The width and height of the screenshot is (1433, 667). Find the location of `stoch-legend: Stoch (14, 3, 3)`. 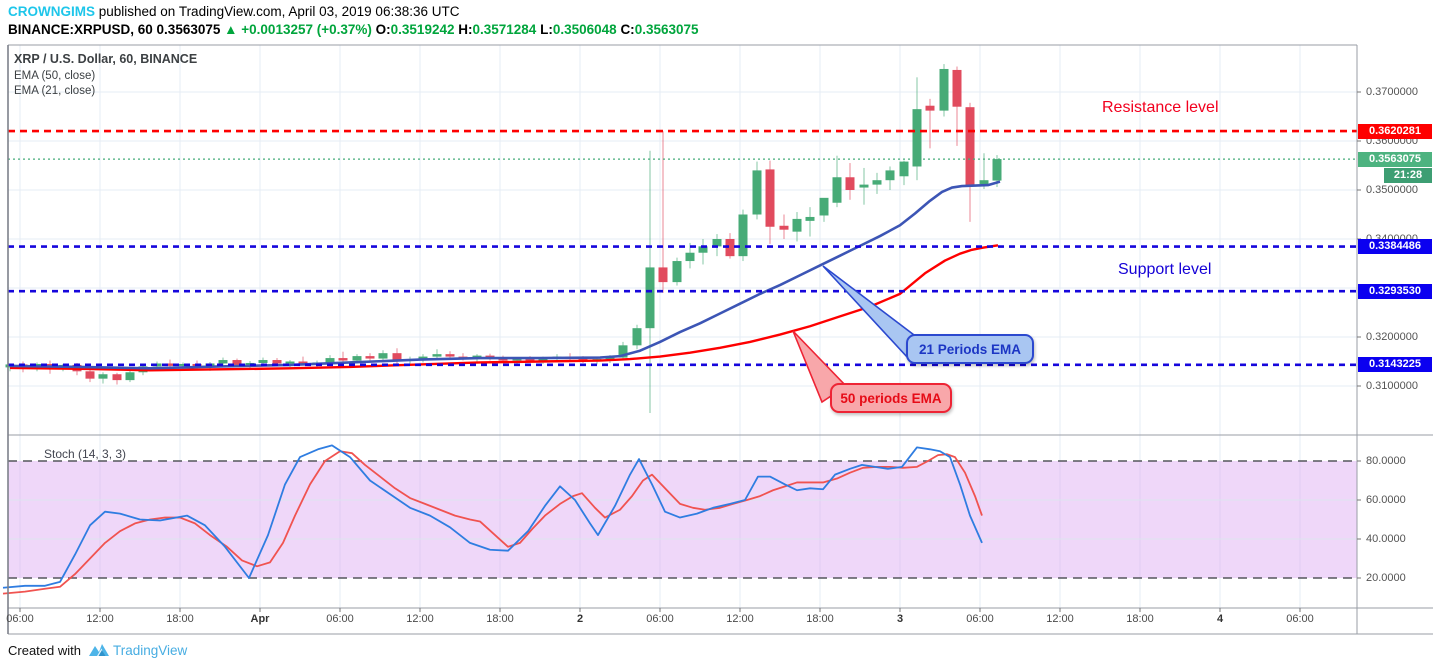

stoch-legend: Stoch (14, 3, 3) is located at coordinates (85, 454).